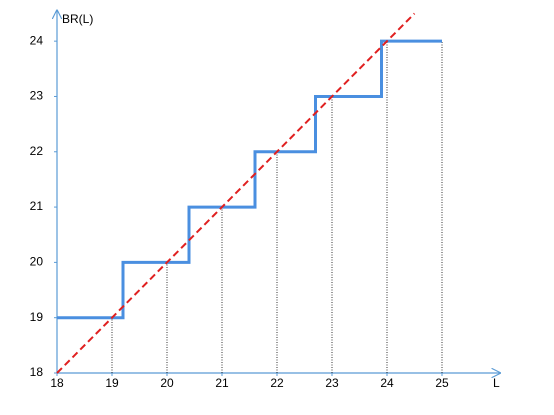  Describe the element at coordinates (37, 317) in the screenshot. I see `y-tick-label: 19` at that location.